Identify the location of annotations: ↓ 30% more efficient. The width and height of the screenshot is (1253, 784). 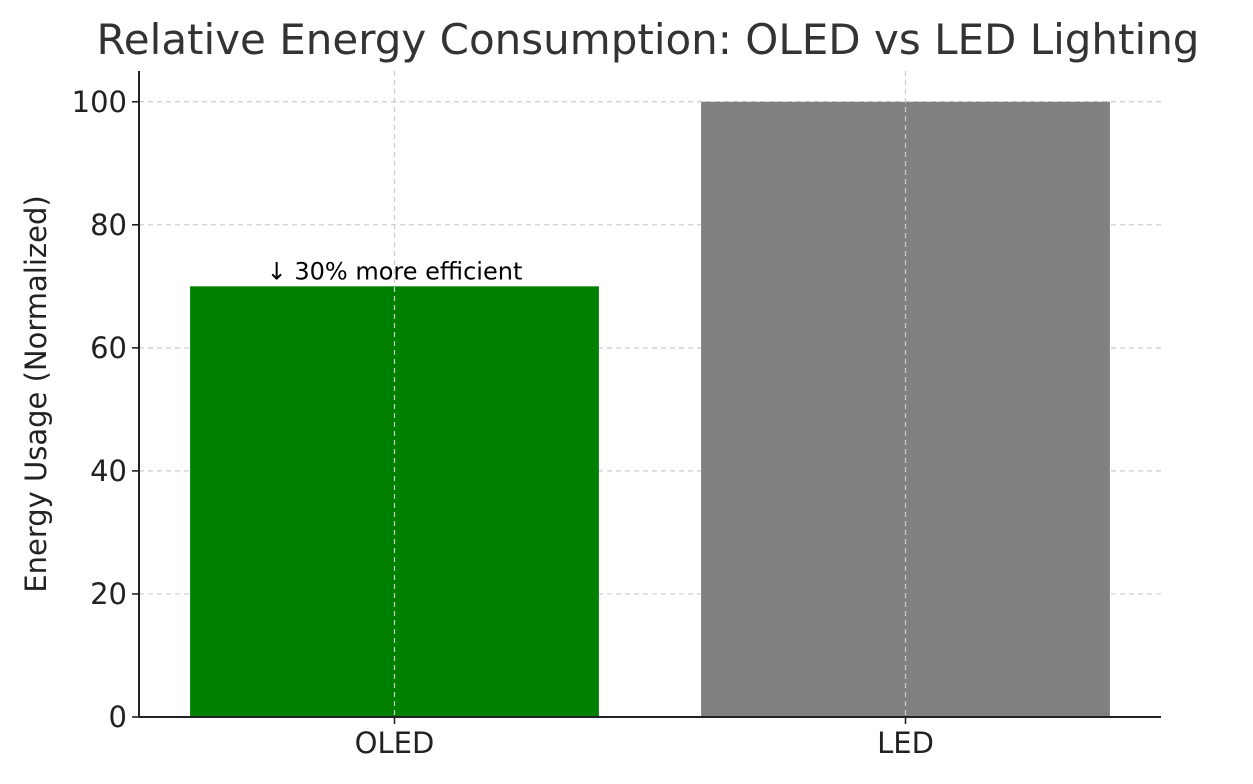
(395, 271).